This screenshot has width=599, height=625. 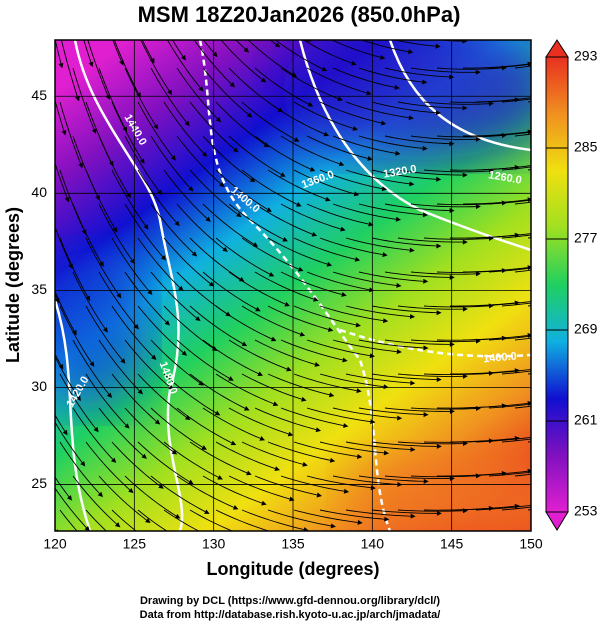 I want to click on contour-label: 1400.0, so click(x=500, y=357).